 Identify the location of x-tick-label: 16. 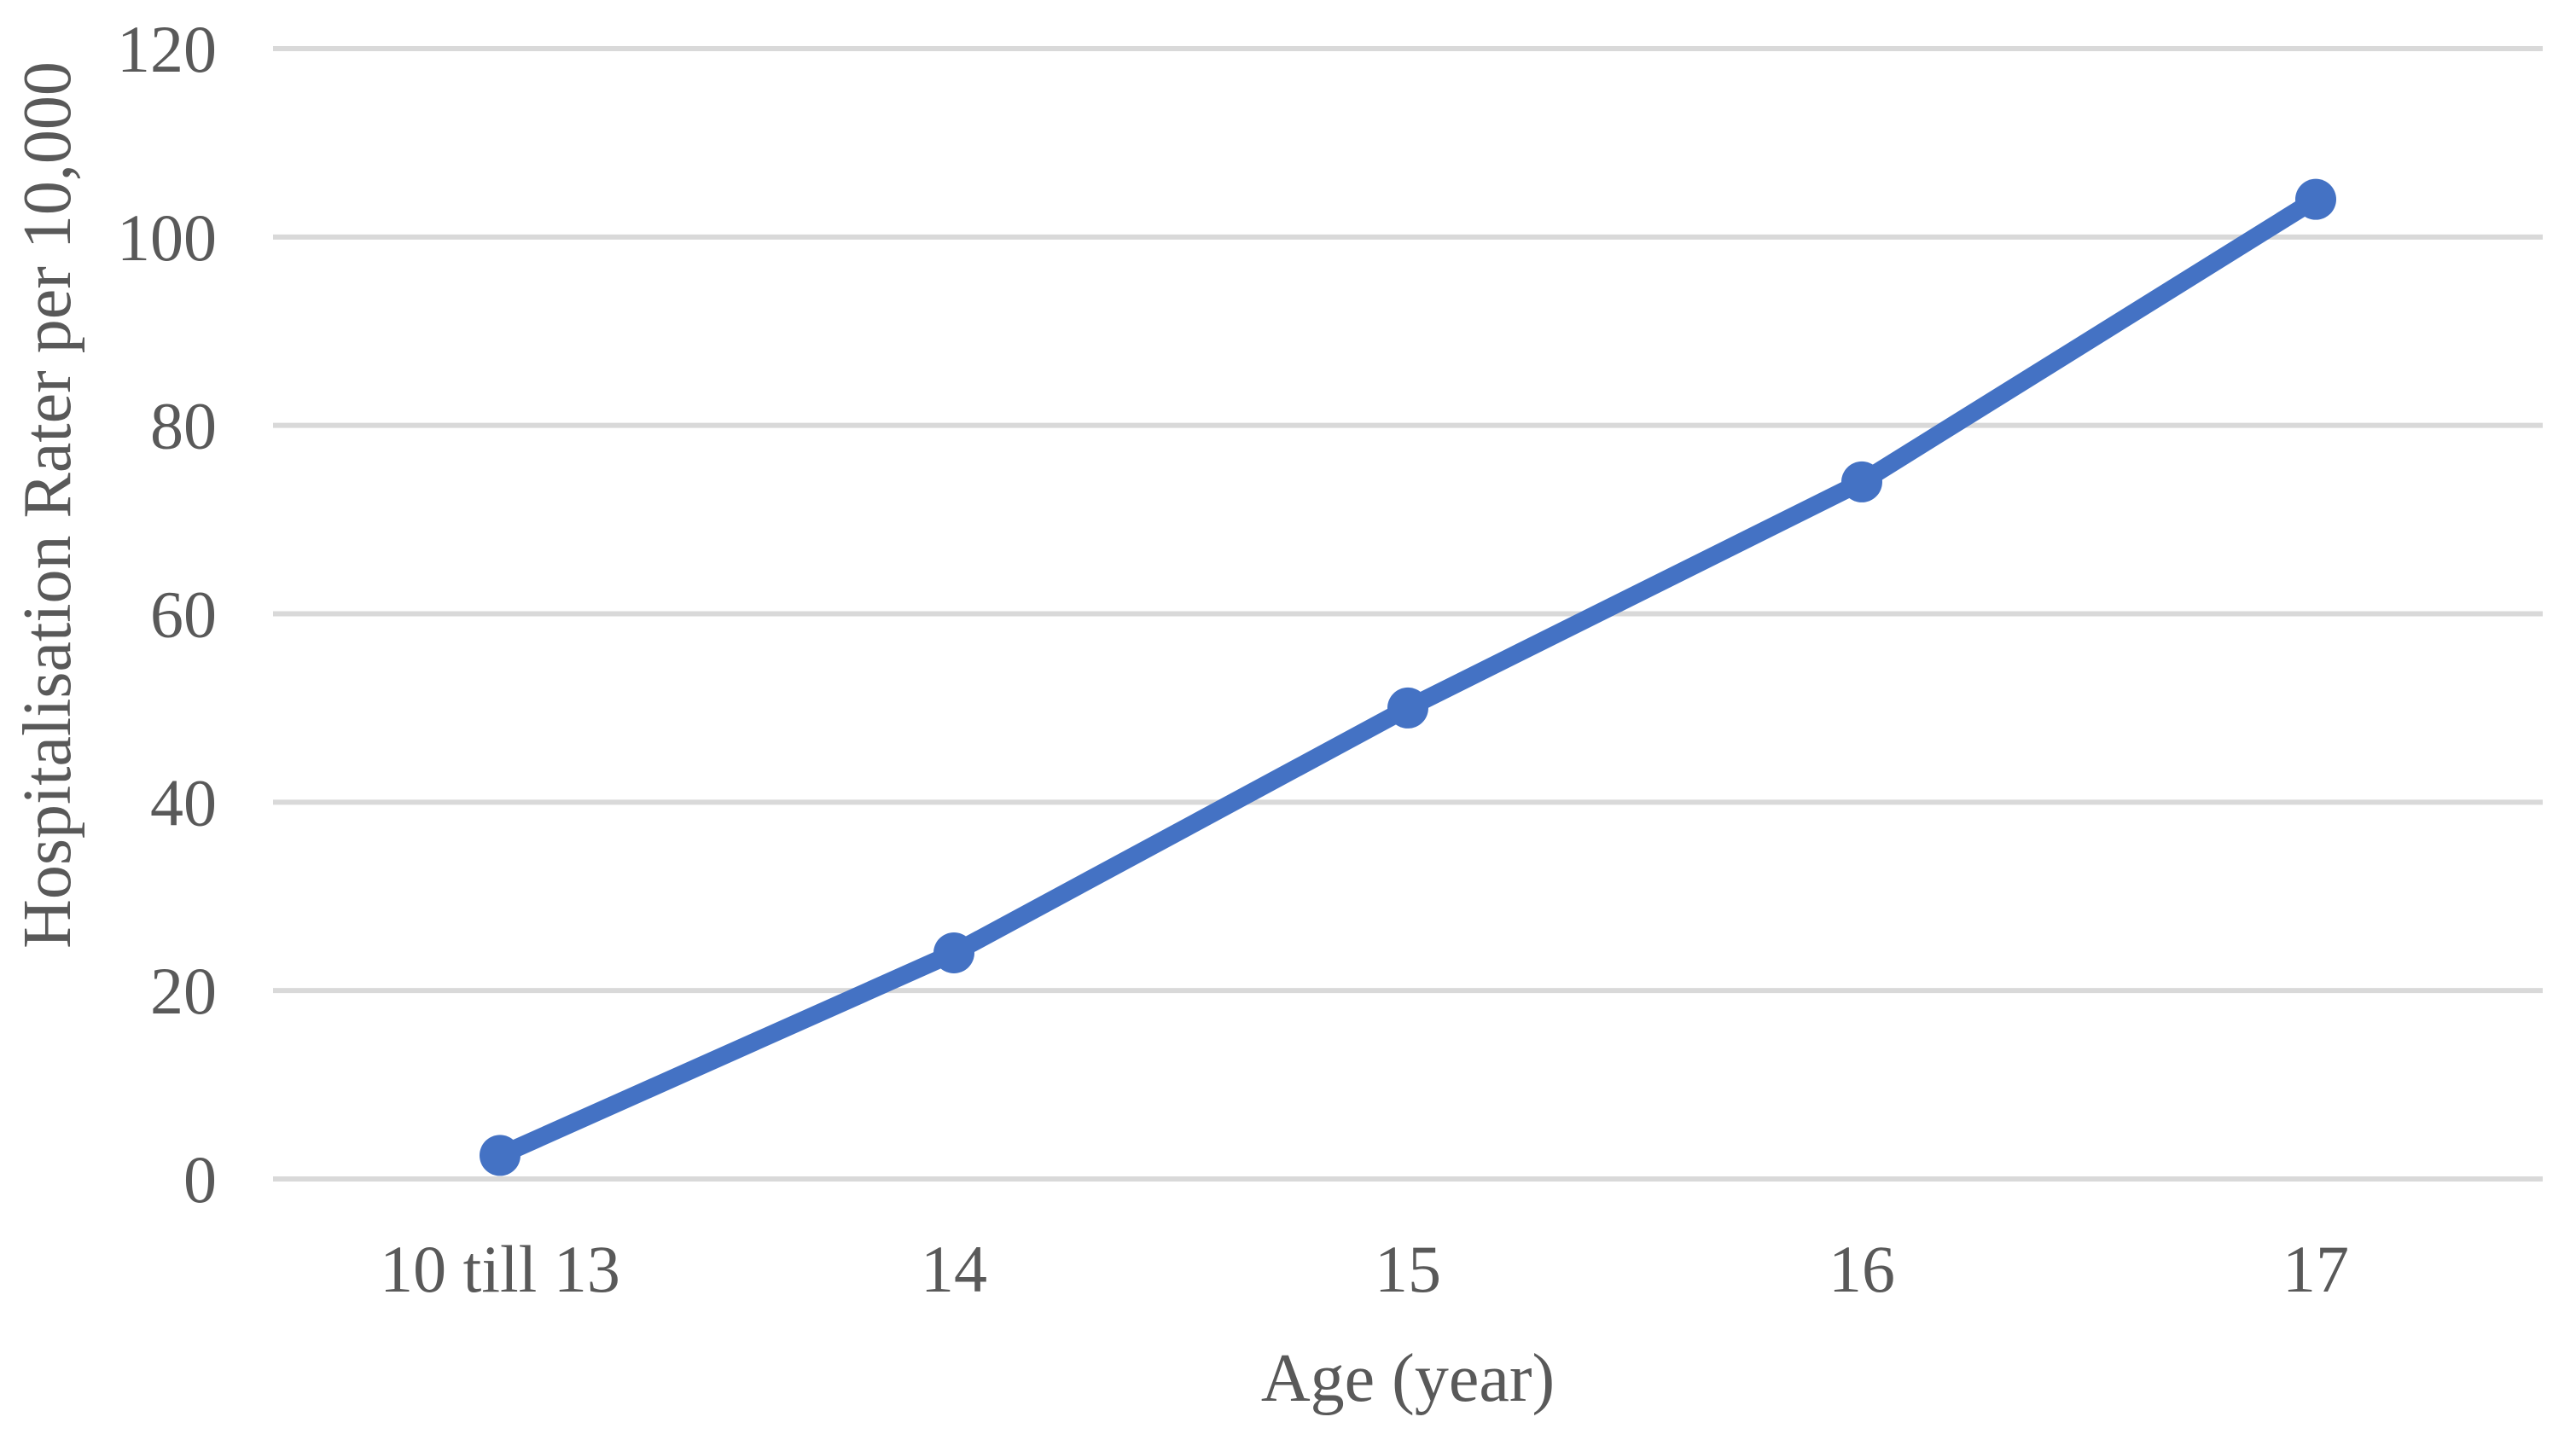
(1862, 1269).